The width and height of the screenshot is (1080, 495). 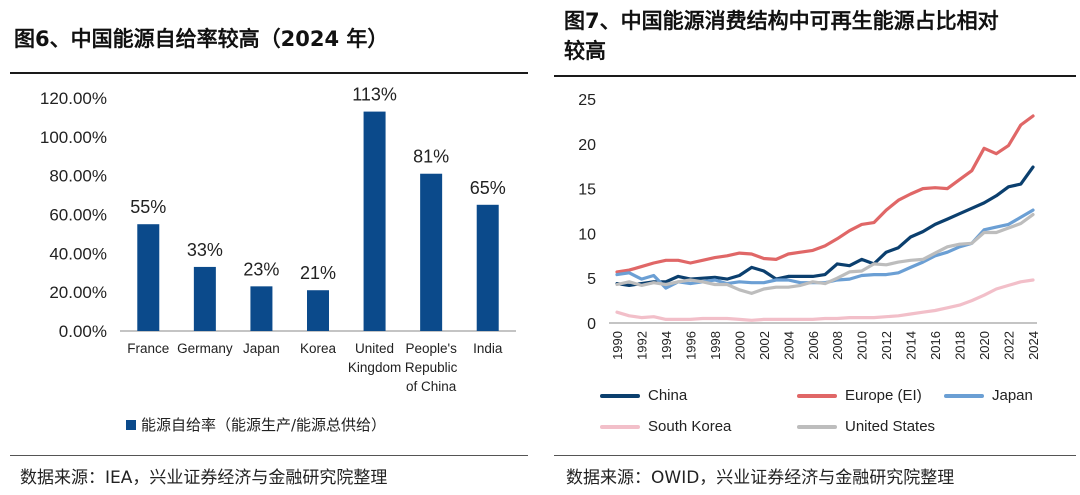 I want to click on left-title-rule, so click(x=269, y=73).